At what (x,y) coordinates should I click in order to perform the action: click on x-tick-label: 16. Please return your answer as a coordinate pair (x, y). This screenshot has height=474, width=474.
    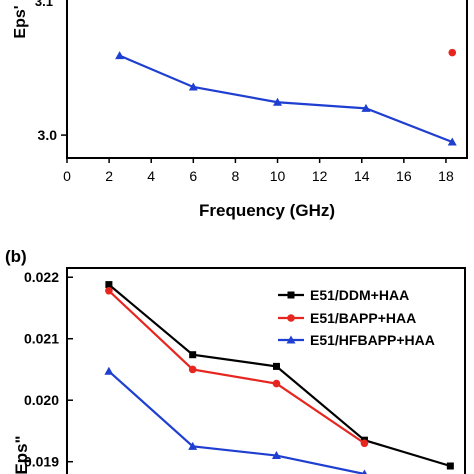
    Looking at the image, I should click on (404, 176).